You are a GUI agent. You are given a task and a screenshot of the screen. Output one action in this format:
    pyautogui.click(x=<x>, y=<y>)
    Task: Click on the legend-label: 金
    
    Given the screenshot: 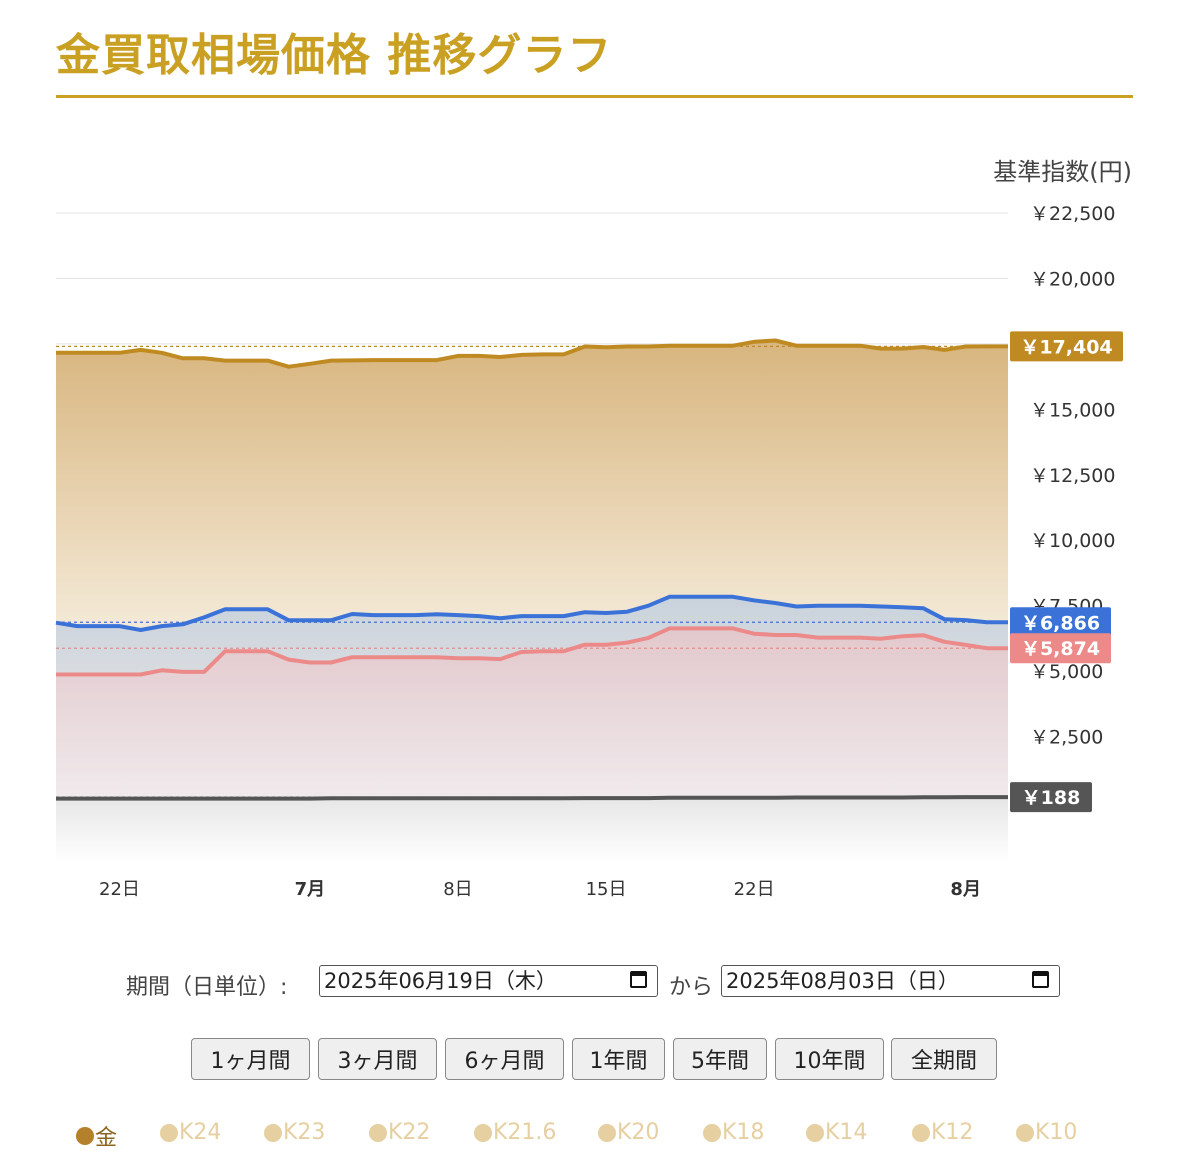 What is the action you would take?
    pyautogui.click(x=106, y=1138)
    